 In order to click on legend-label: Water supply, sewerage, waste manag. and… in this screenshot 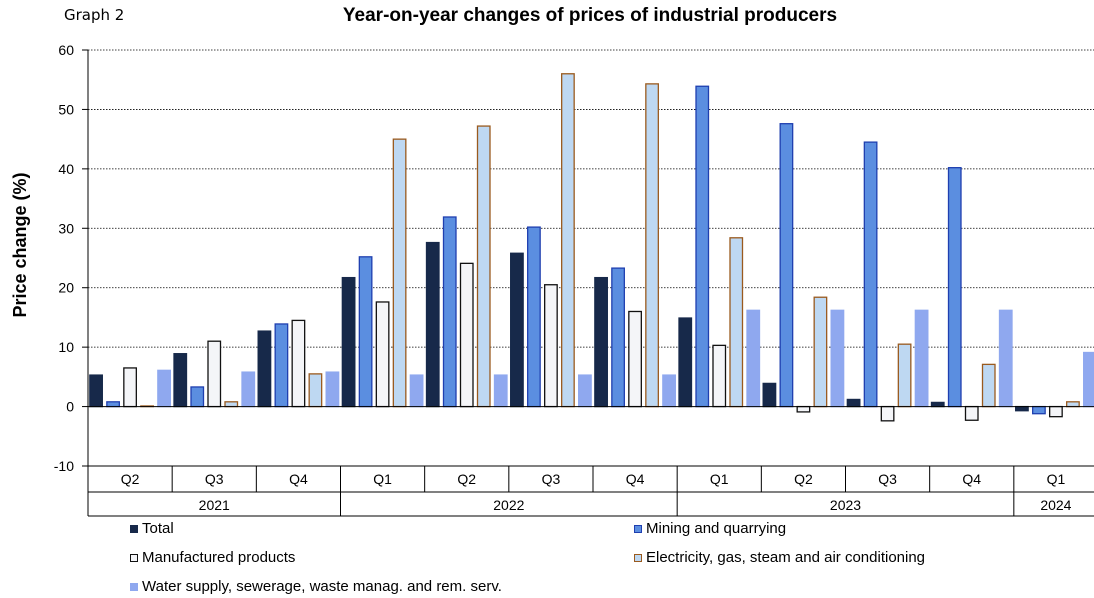, I will do `click(322, 586)`.